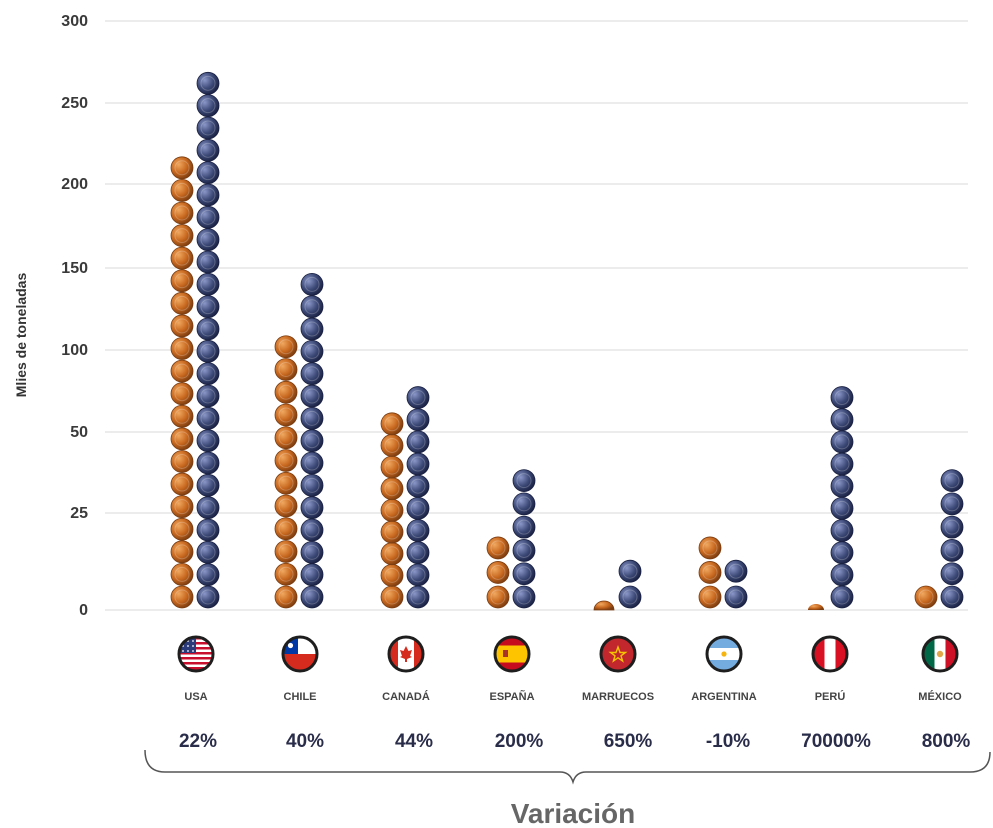 The image size is (993, 828). What do you see at coordinates (511, 696) in the screenshot?
I see `x-tick-label: ESPAÑA` at bounding box center [511, 696].